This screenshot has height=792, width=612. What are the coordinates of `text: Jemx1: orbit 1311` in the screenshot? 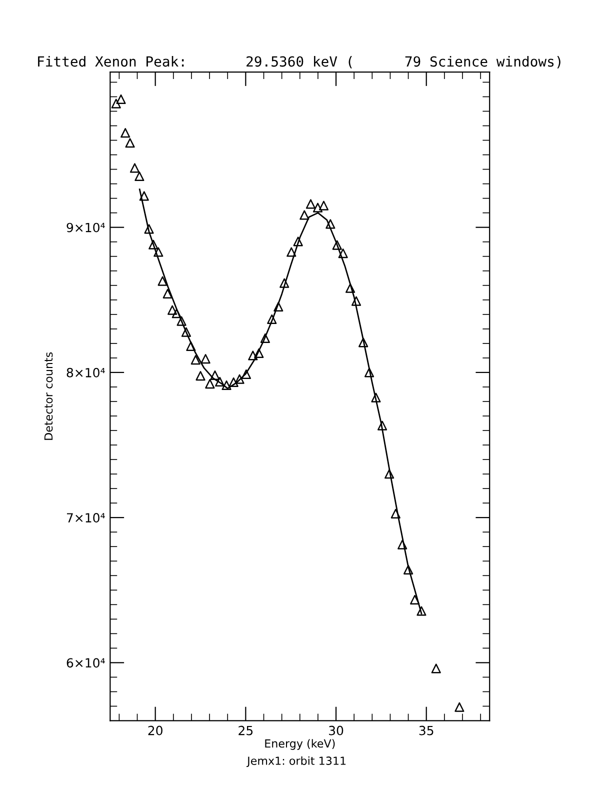 It's located at (296, 762).